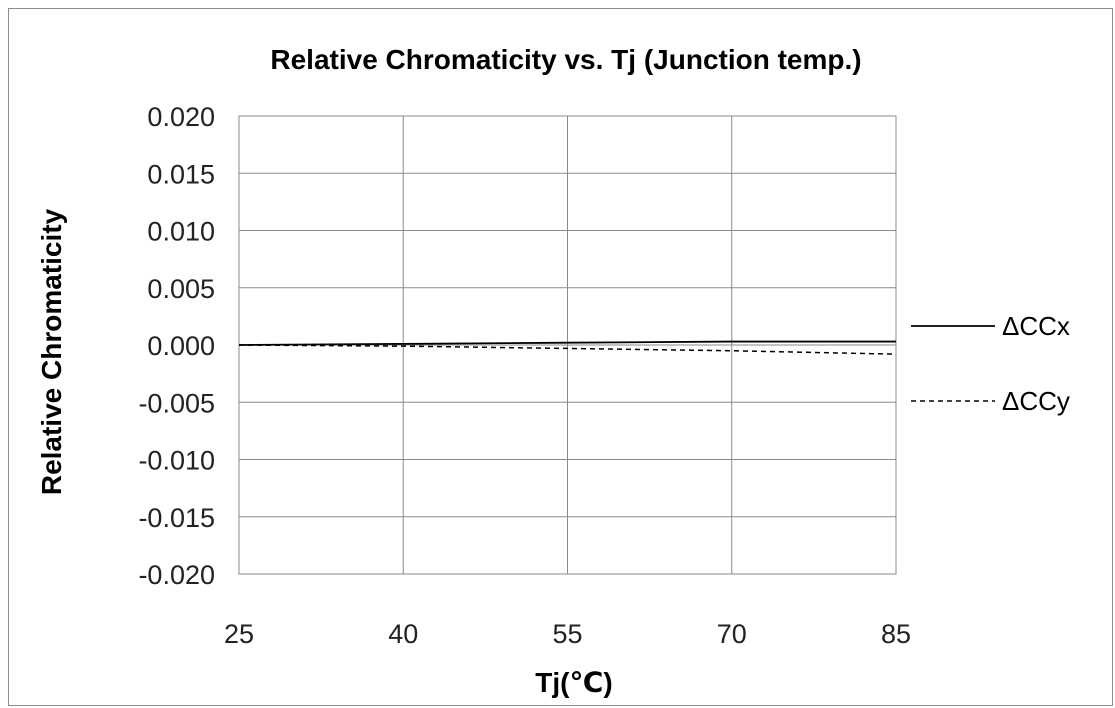 The height and width of the screenshot is (708, 1115). Describe the element at coordinates (176, 518) in the screenshot. I see `y-tick-label: -0.015` at that location.